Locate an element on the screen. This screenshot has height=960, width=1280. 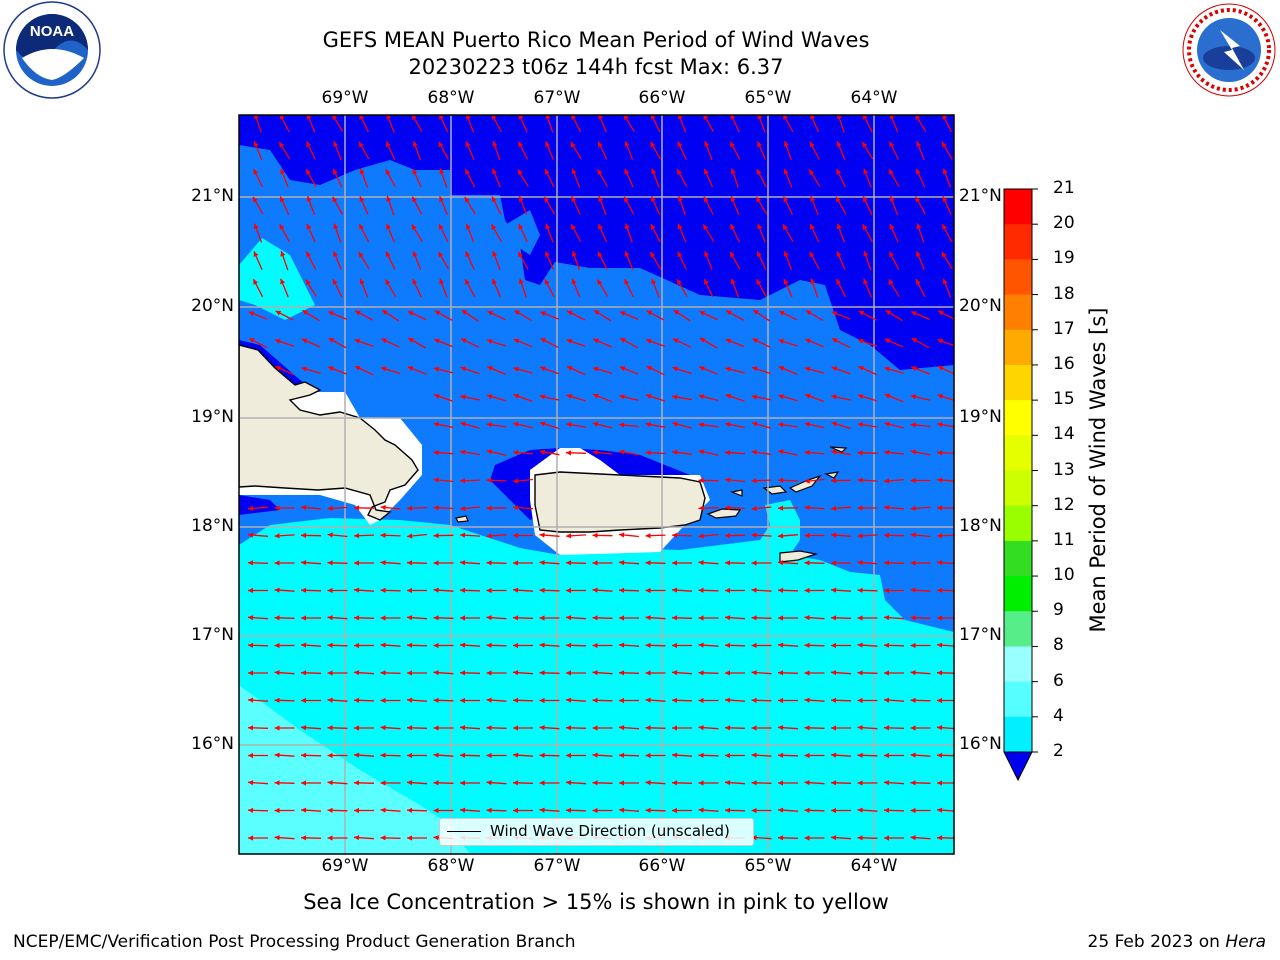
land-st-croix is located at coordinates (799, 556).